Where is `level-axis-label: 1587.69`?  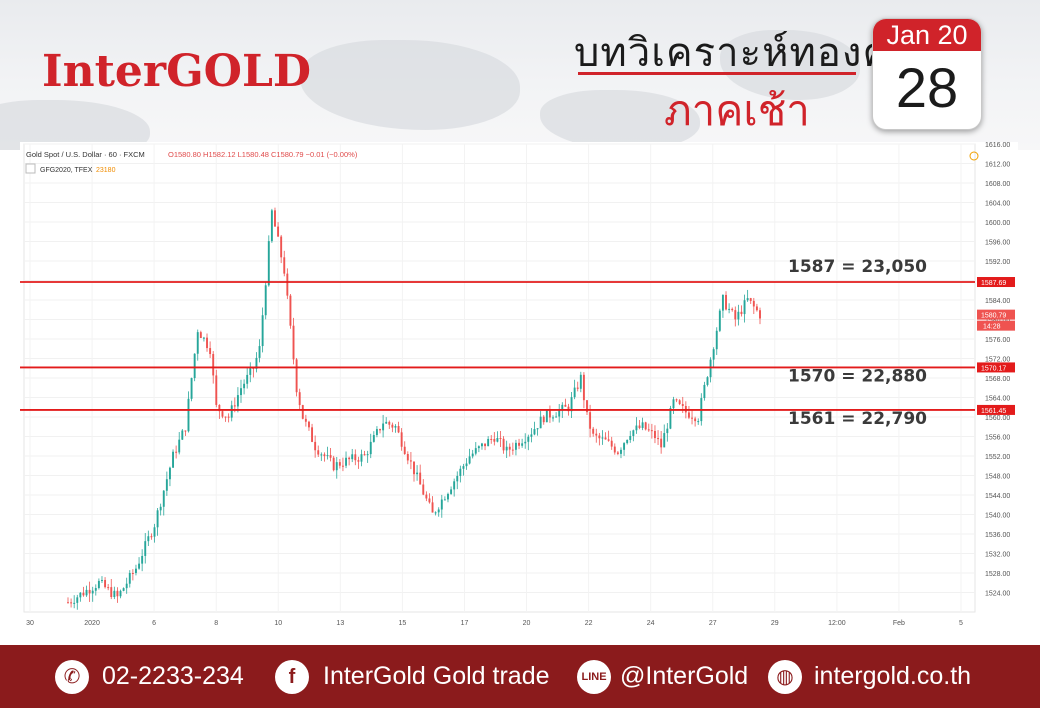
level-axis-label: 1587.69 is located at coordinates (993, 283).